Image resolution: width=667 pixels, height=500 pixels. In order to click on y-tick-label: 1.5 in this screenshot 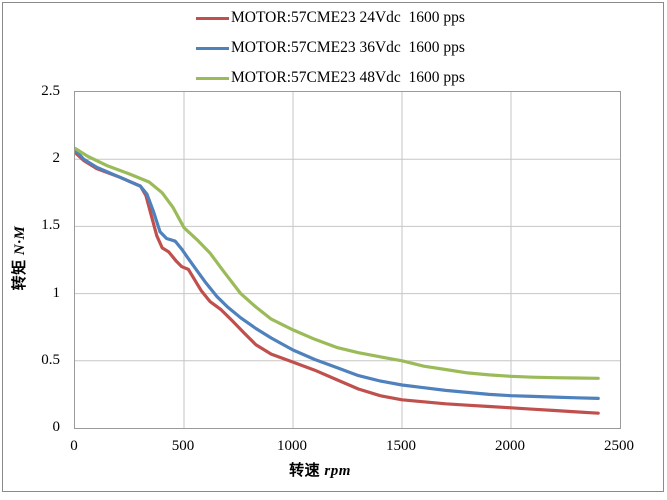, I will do `click(50, 225)`.